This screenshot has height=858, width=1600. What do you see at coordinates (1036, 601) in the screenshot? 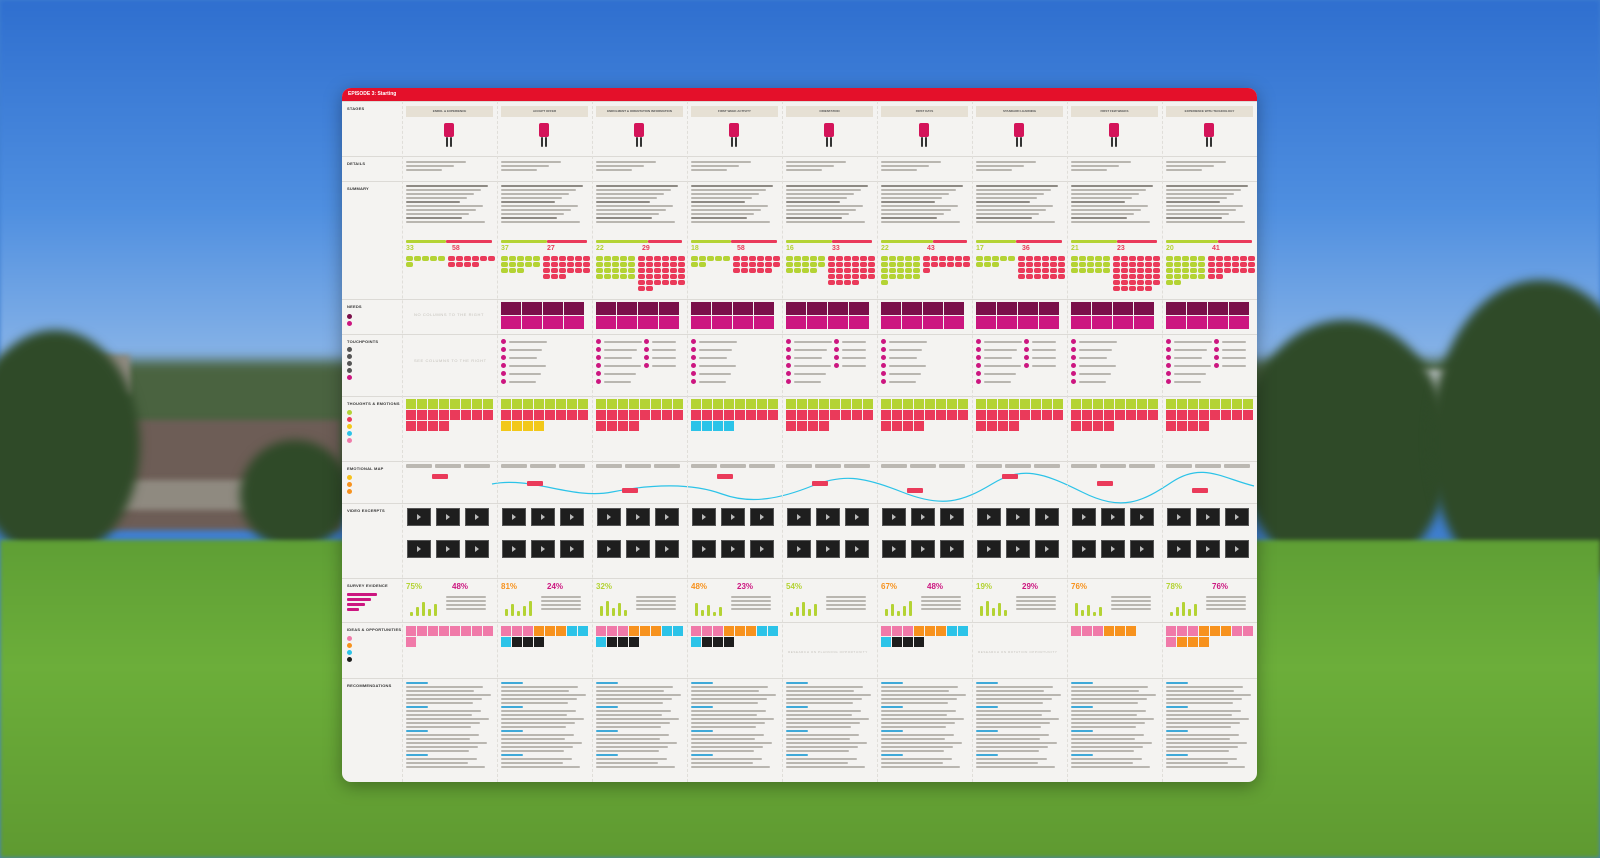
I see `survey-text-line` at bounding box center [1036, 601].